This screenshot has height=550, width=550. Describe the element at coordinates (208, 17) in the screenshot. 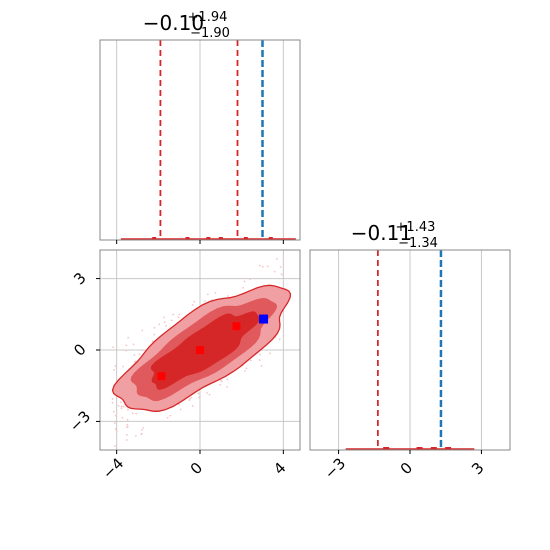

I see `title-x-plus: +1.94` at that location.